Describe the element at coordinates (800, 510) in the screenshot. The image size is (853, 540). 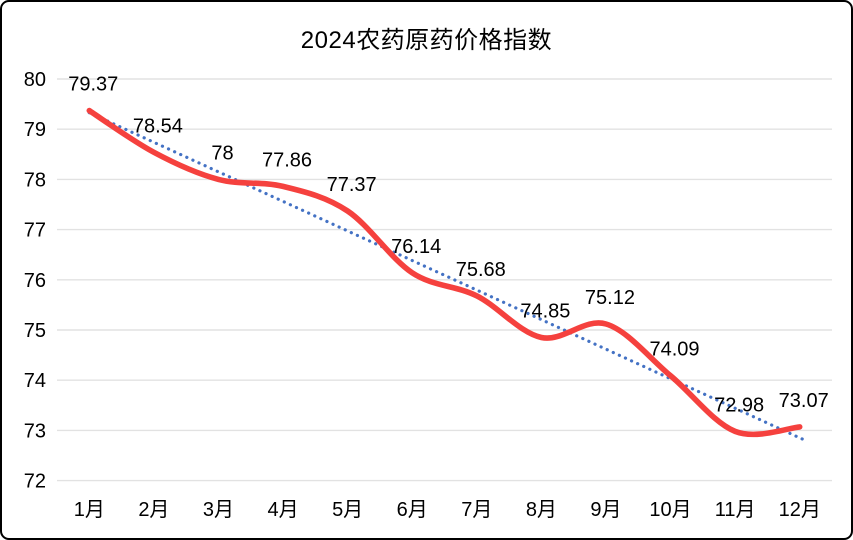
I see `x-tick-label: 12月` at that location.